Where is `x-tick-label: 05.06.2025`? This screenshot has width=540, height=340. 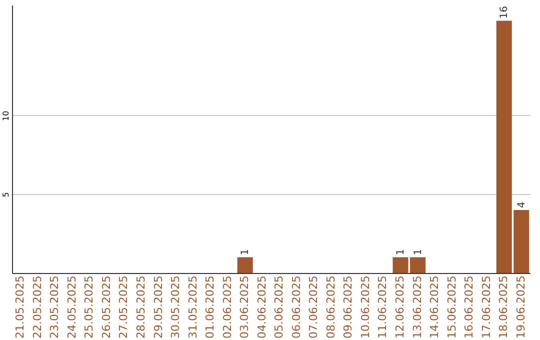
x-tick-label: 05.06.2025 is located at coordinates (279, 307).